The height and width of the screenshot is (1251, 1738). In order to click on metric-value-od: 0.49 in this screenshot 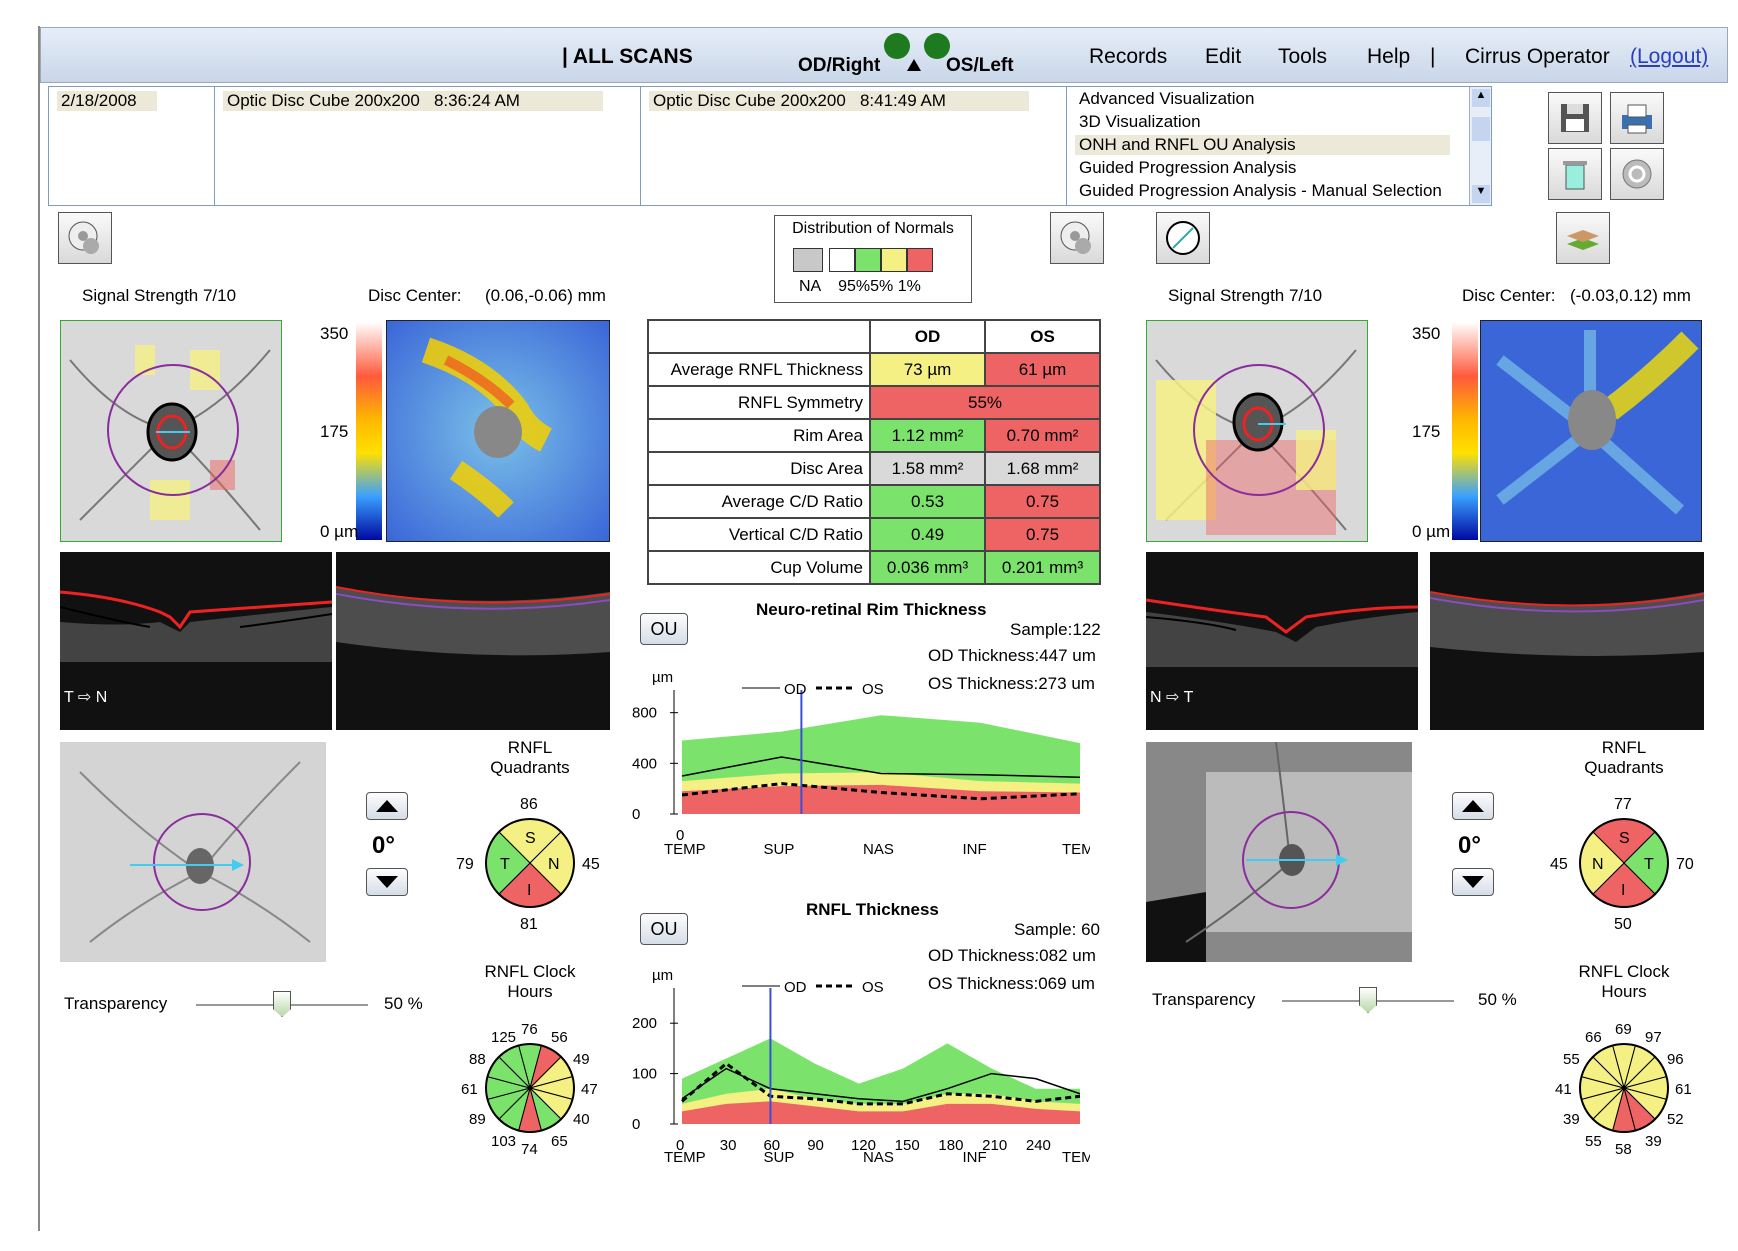, I will do `click(927, 534)`.